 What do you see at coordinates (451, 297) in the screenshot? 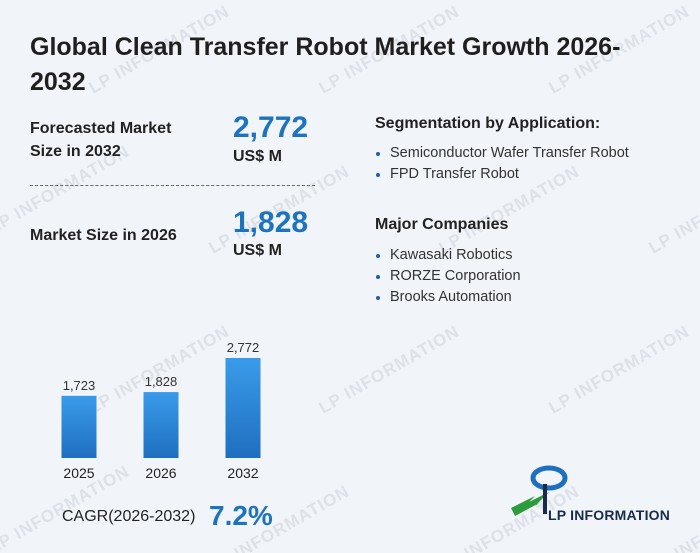
I see `company-label: Brooks Automation` at bounding box center [451, 297].